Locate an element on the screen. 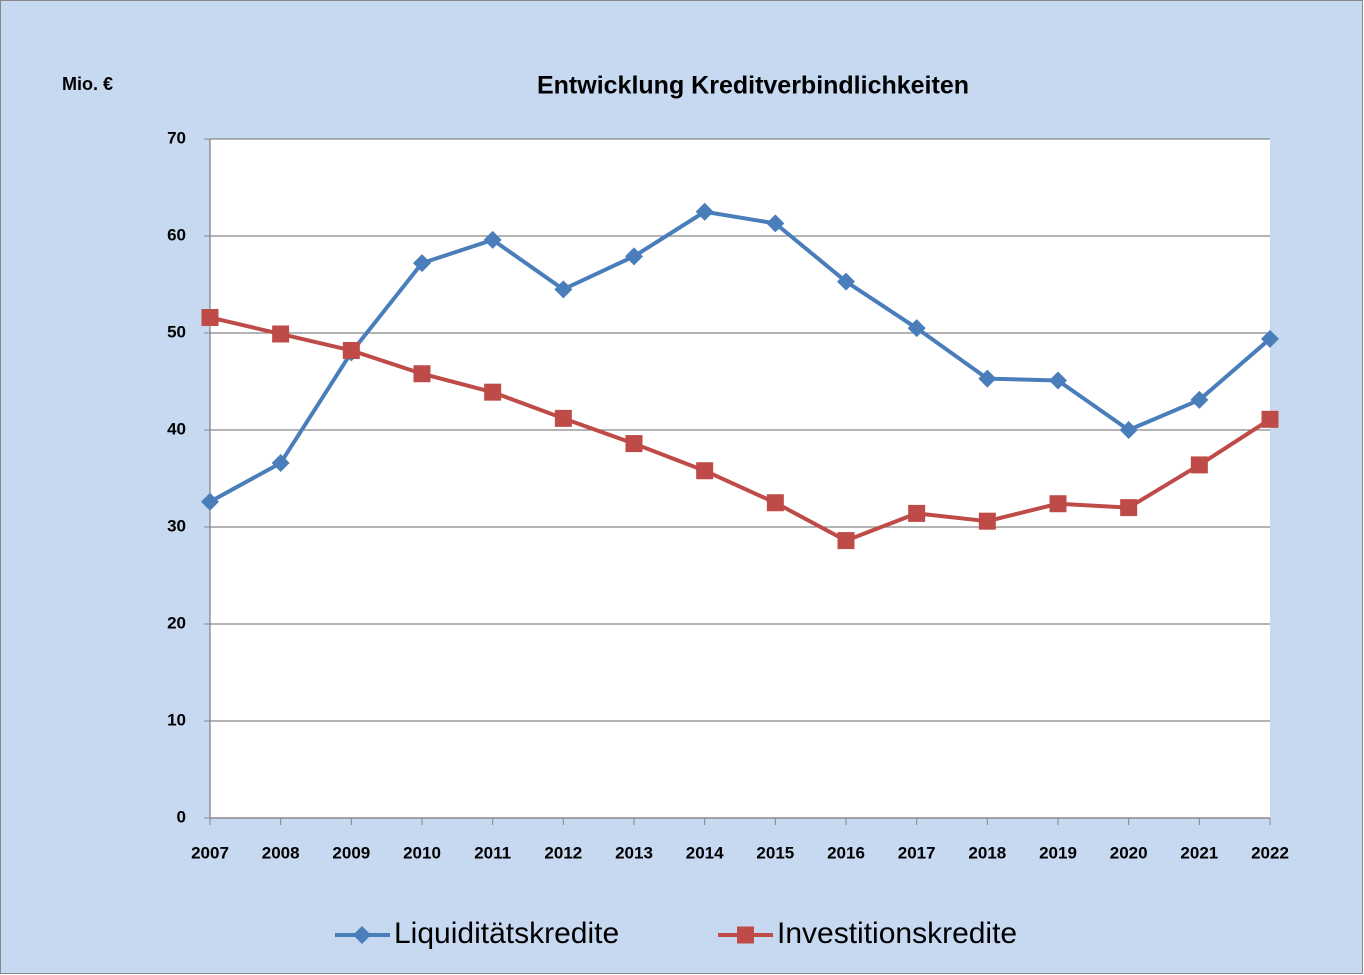 This screenshot has height=975, width=1364. y-tick-label: 0 is located at coordinates (181, 816).